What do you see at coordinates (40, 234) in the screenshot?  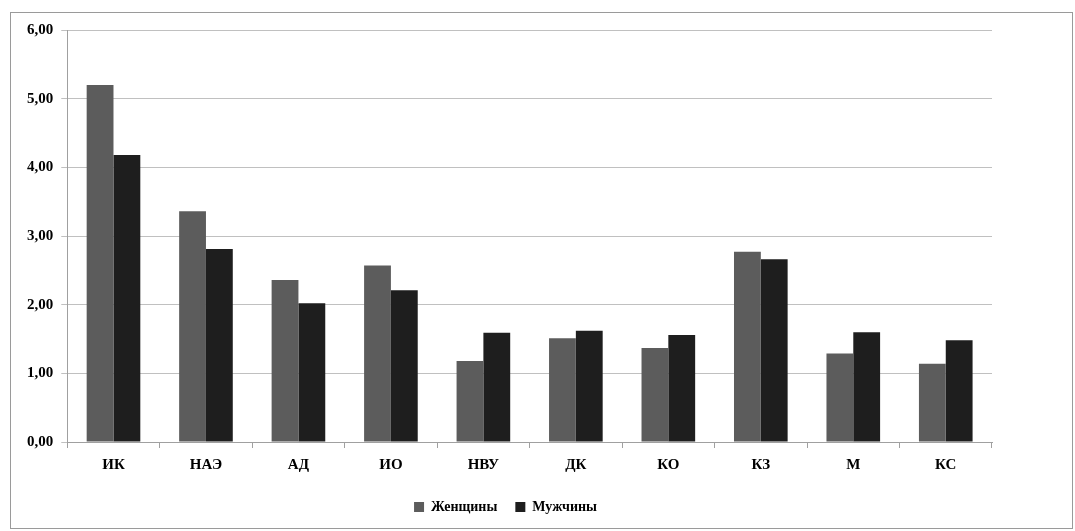 I see `y-tick-label: 3,00` at bounding box center [40, 234].